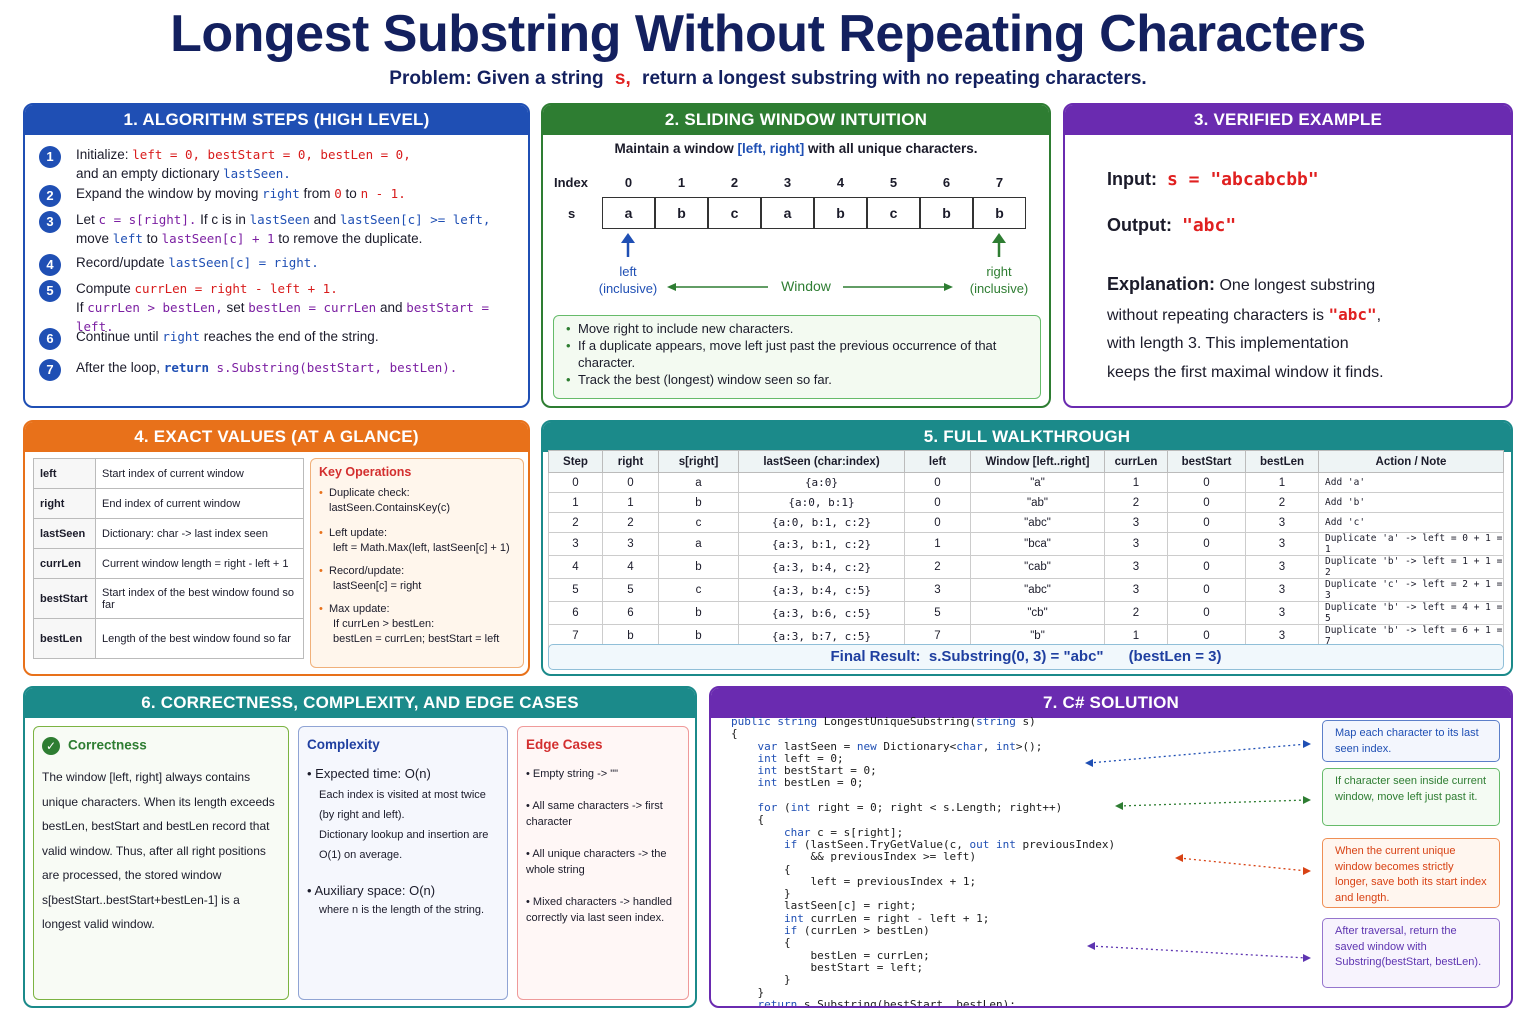 This screenshot has height=1024, width=1536. What do you see at coordinates (1136, 461) in the screenshot?
I see `column-header: currLen` at bounding box center [1136, 461].